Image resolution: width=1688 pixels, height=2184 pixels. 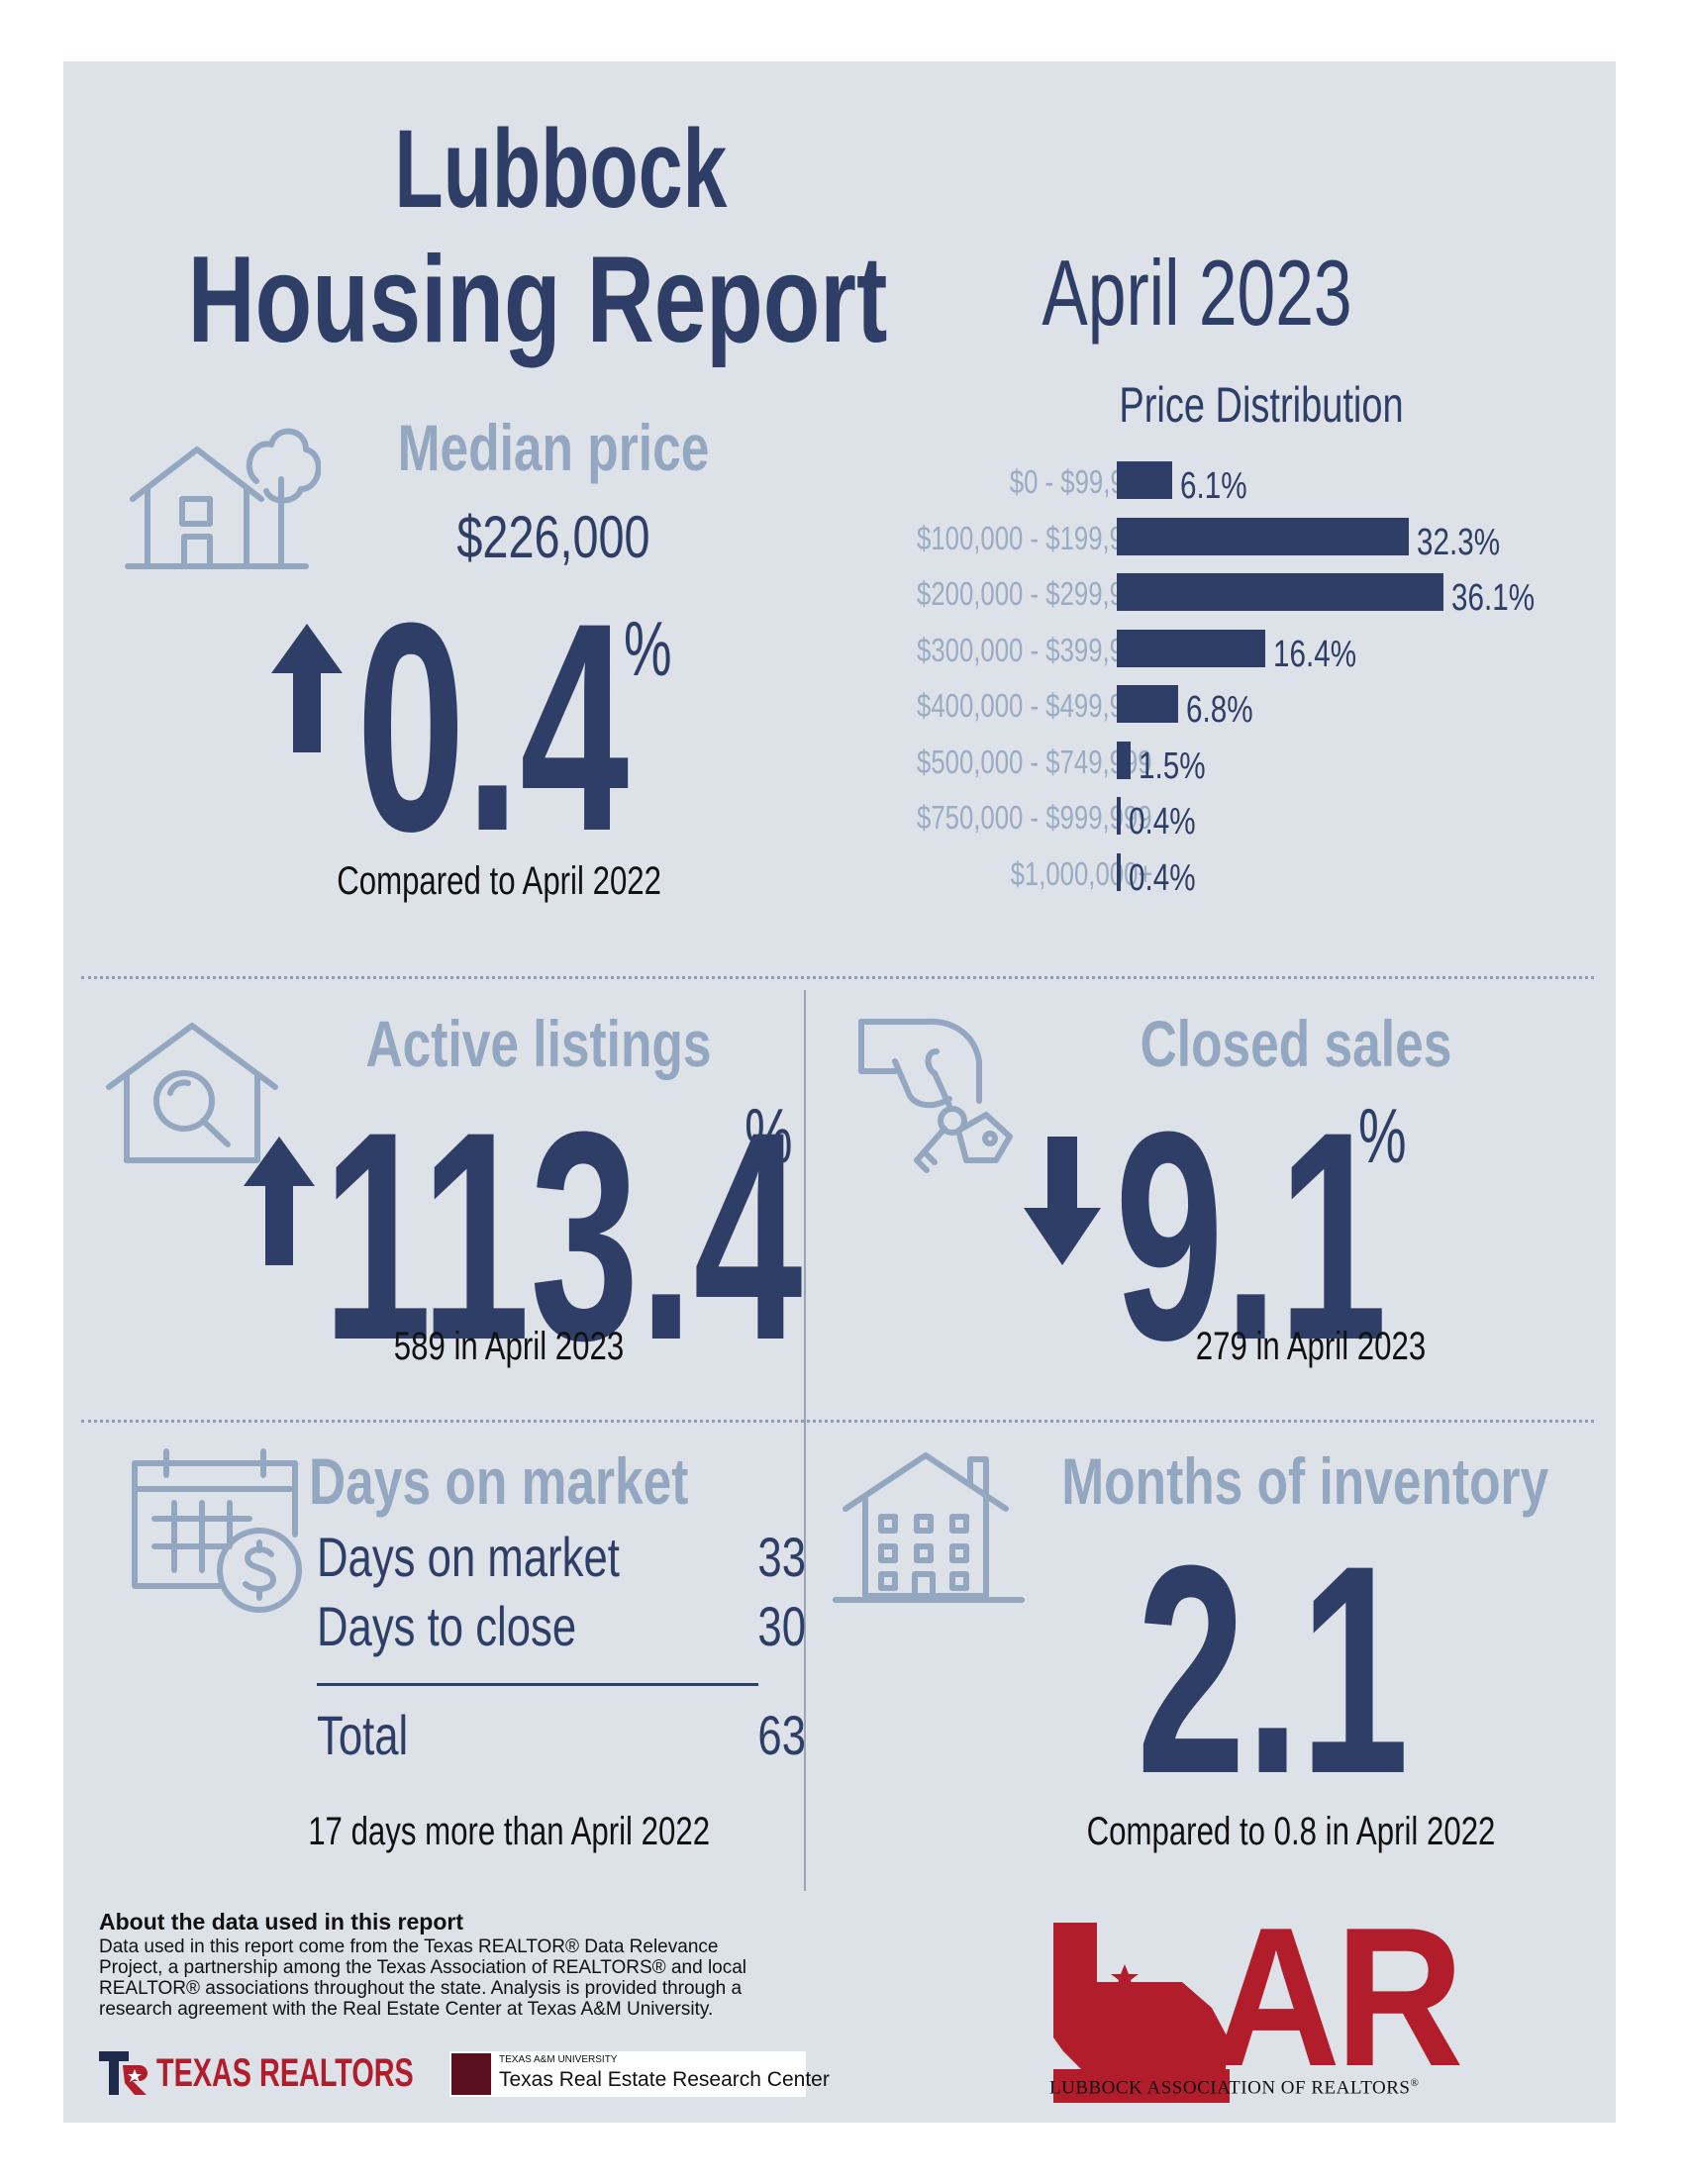 What do you see at coordinates (1197, 293) in the screenshot?
I see `report-month: April 2023` at bounding box center [1197, 293].